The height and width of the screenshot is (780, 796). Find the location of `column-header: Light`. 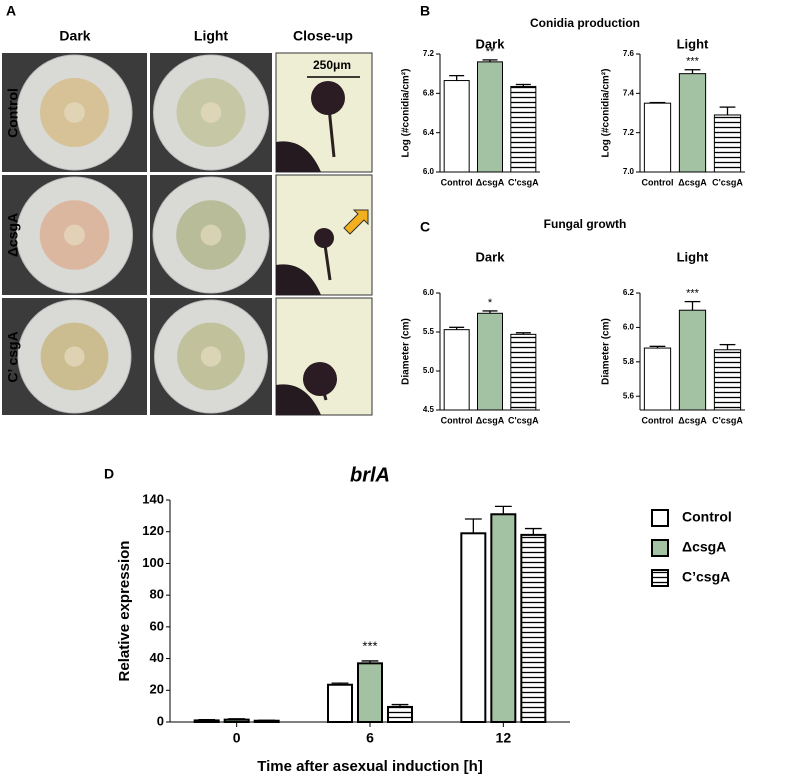

column-header: Light is located at coordinates (211, 36).